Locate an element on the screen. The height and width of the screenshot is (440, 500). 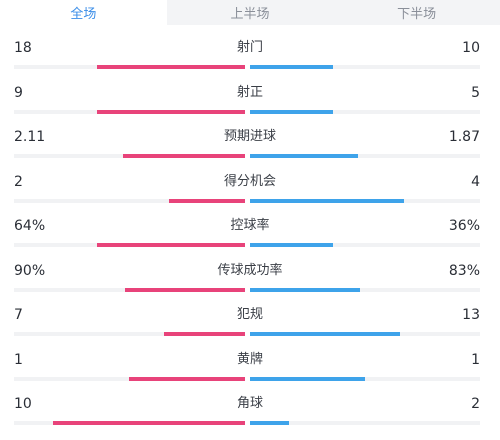
stat-label: 预期进球 is located at coordinates (249, 136).